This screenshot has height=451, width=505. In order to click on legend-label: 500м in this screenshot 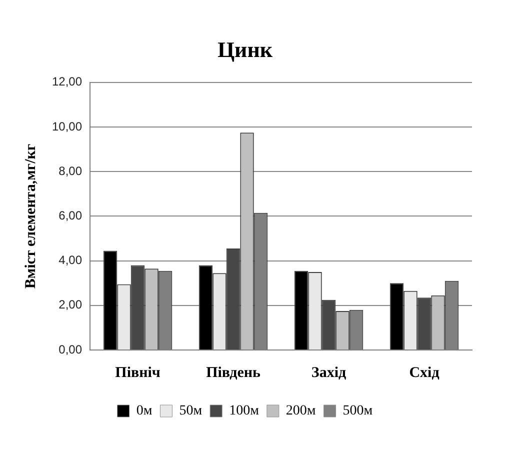, I will do `click(357, 411)`.